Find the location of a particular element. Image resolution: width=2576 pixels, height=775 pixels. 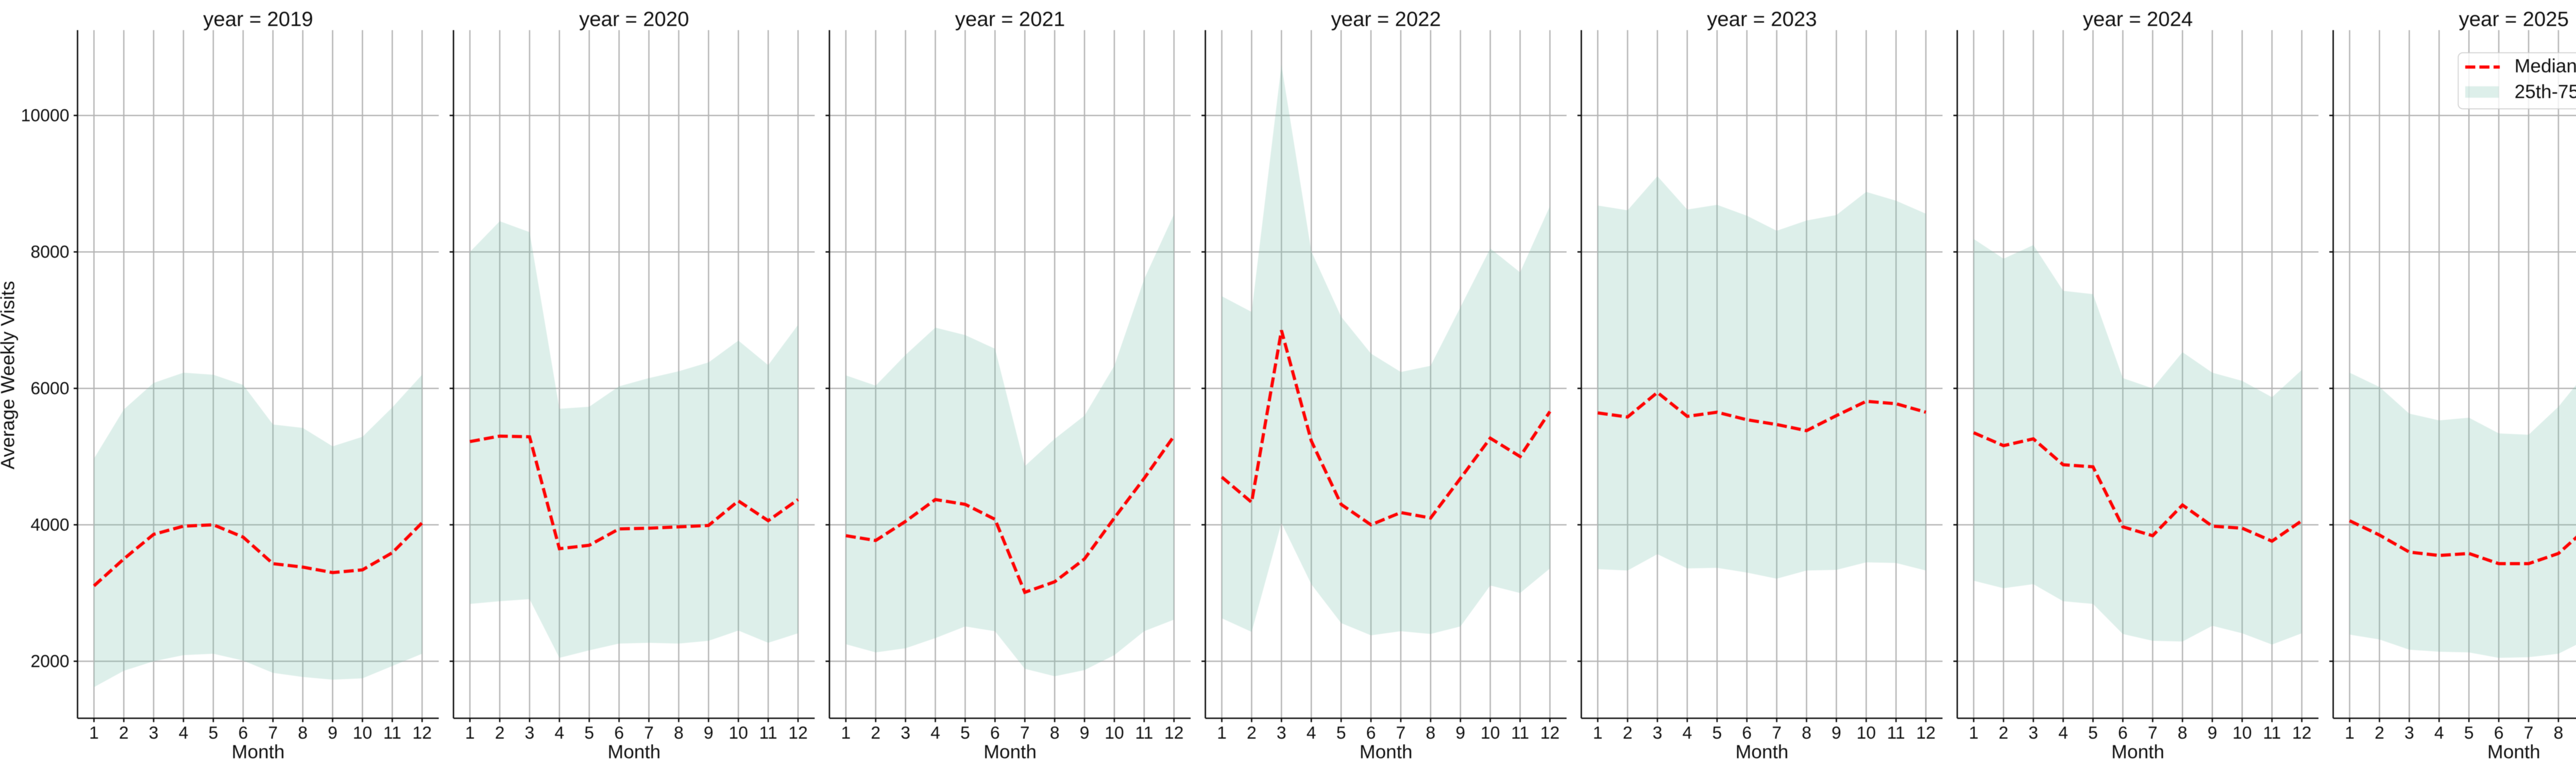

svg-text: year = 2025 is located at coordinates (2514, 19).